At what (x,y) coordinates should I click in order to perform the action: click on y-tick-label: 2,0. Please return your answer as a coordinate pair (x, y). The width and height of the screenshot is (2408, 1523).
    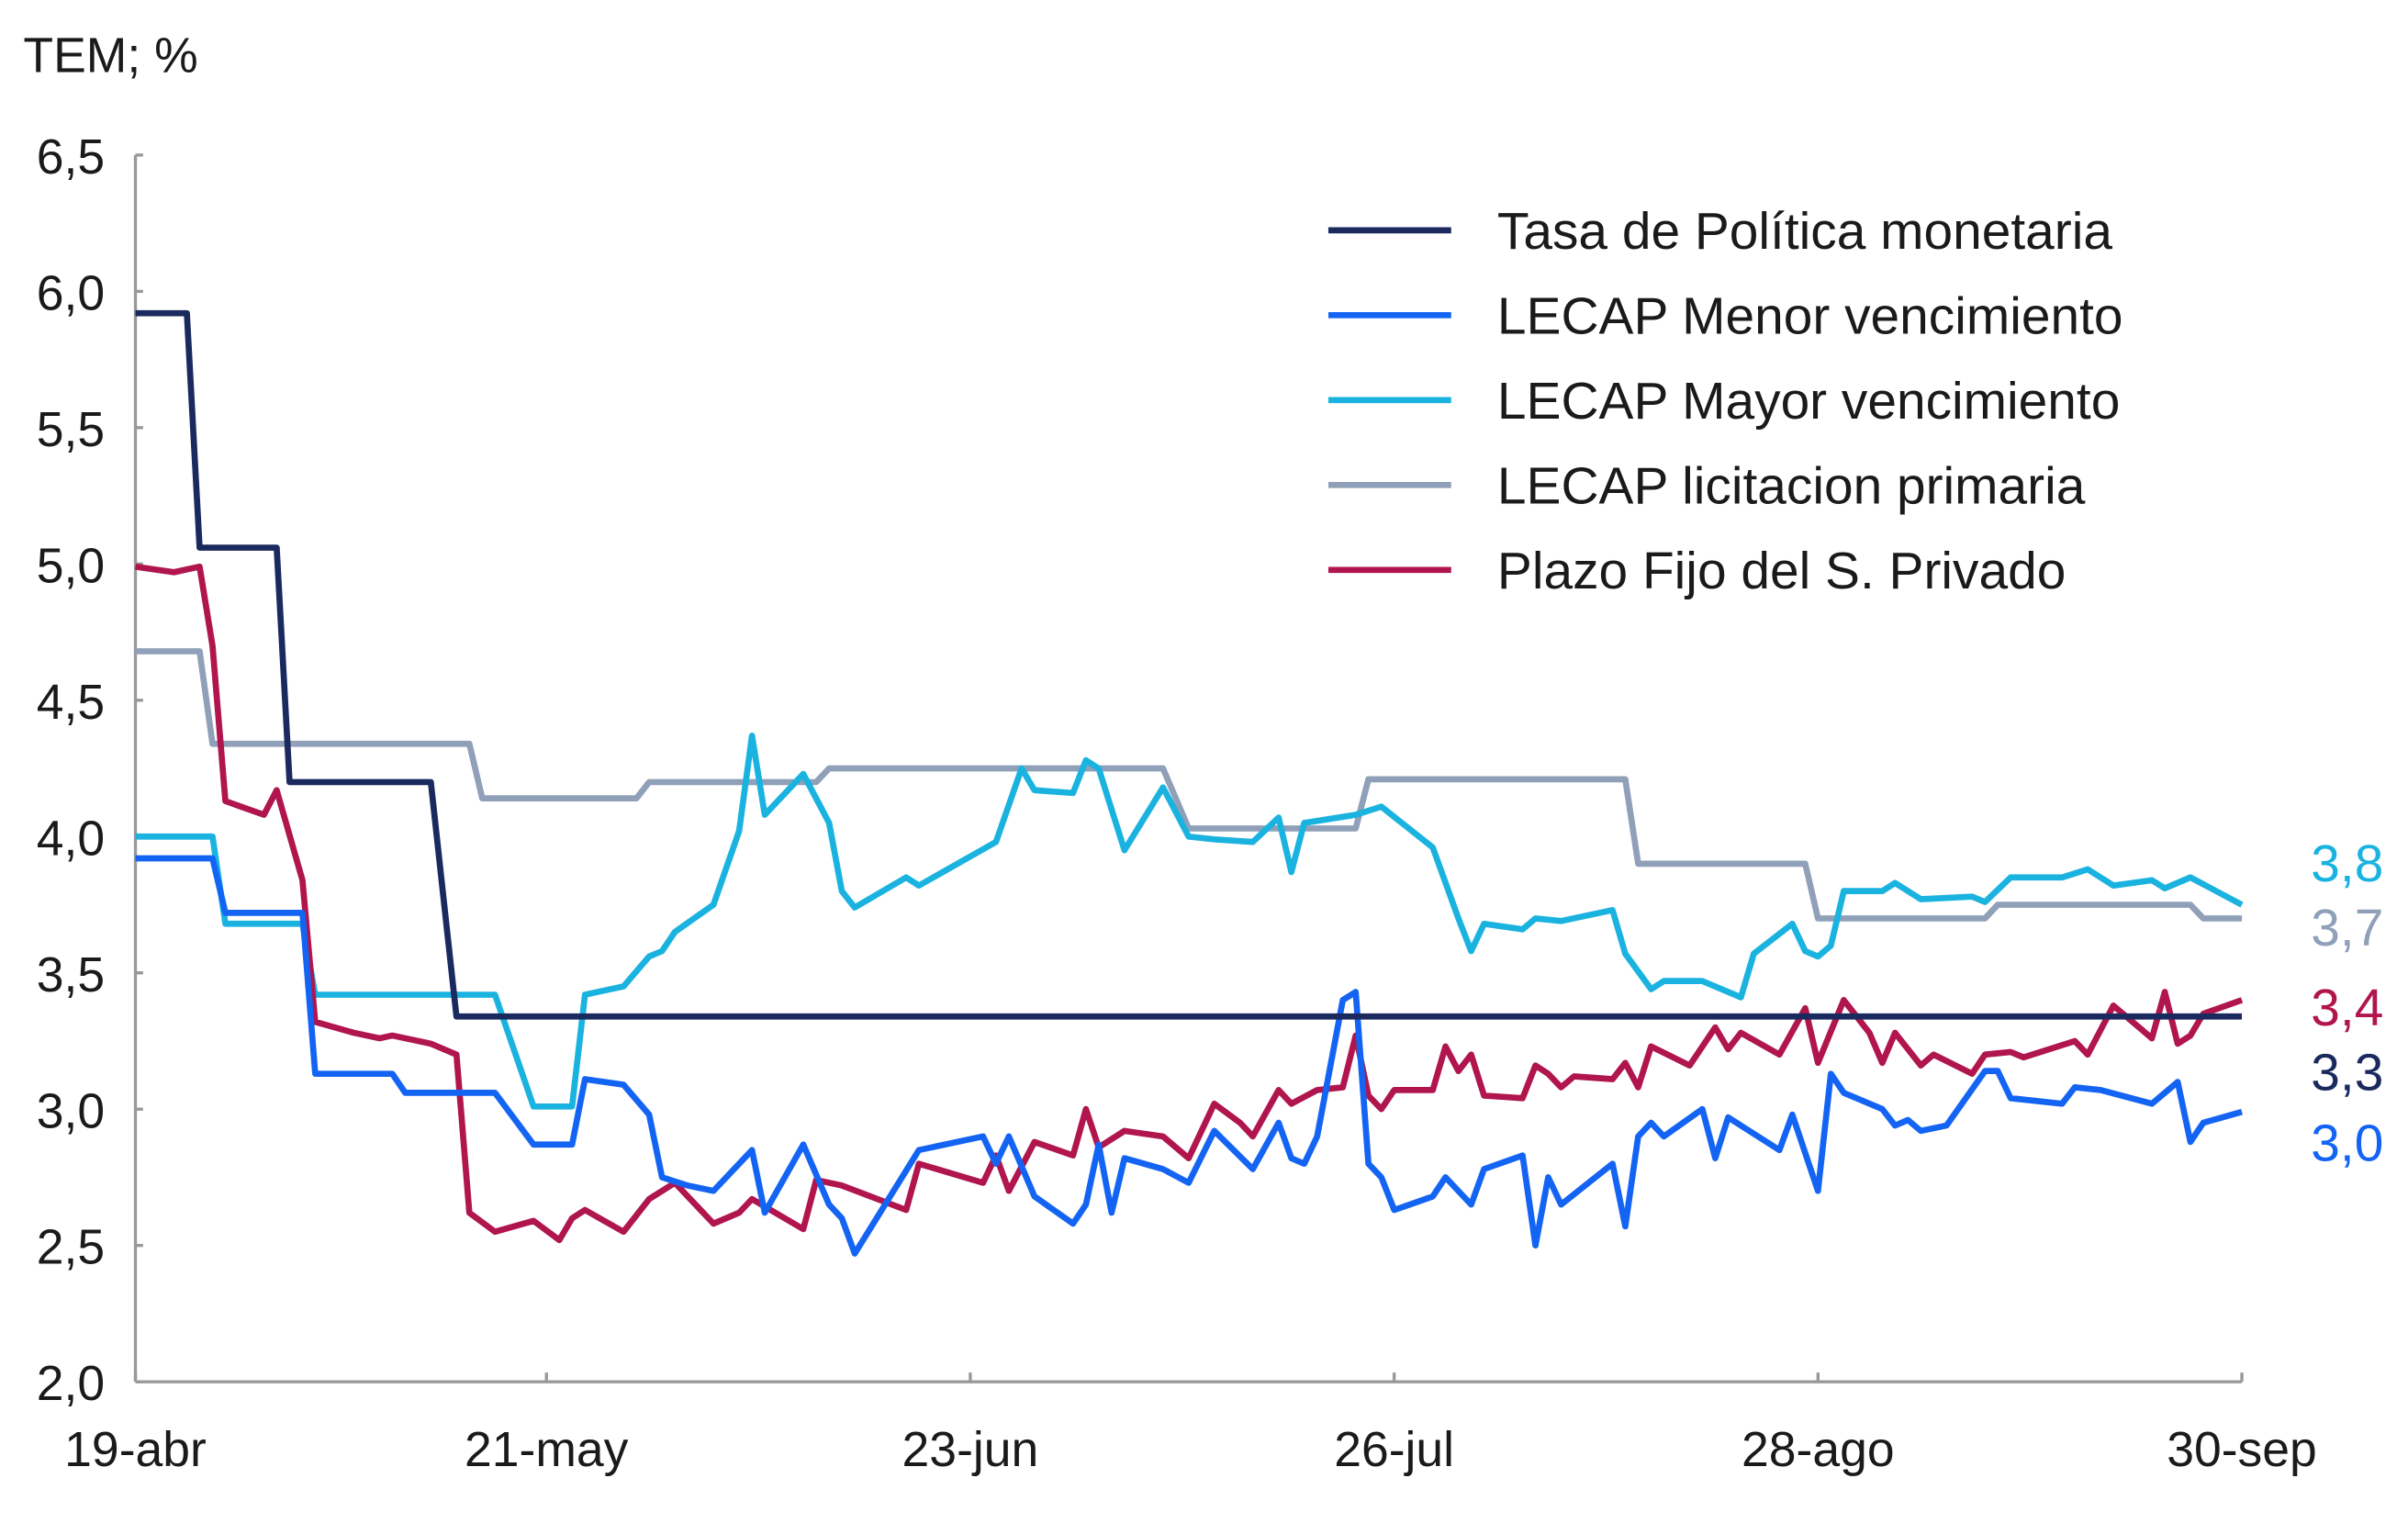
    Looking at the image, I should click on (71, 1384).